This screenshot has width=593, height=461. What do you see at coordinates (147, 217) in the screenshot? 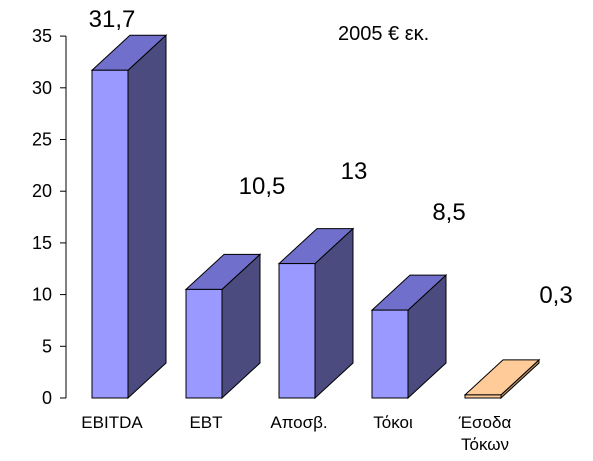
I see `bar-side` at bounding box center [147, 217].